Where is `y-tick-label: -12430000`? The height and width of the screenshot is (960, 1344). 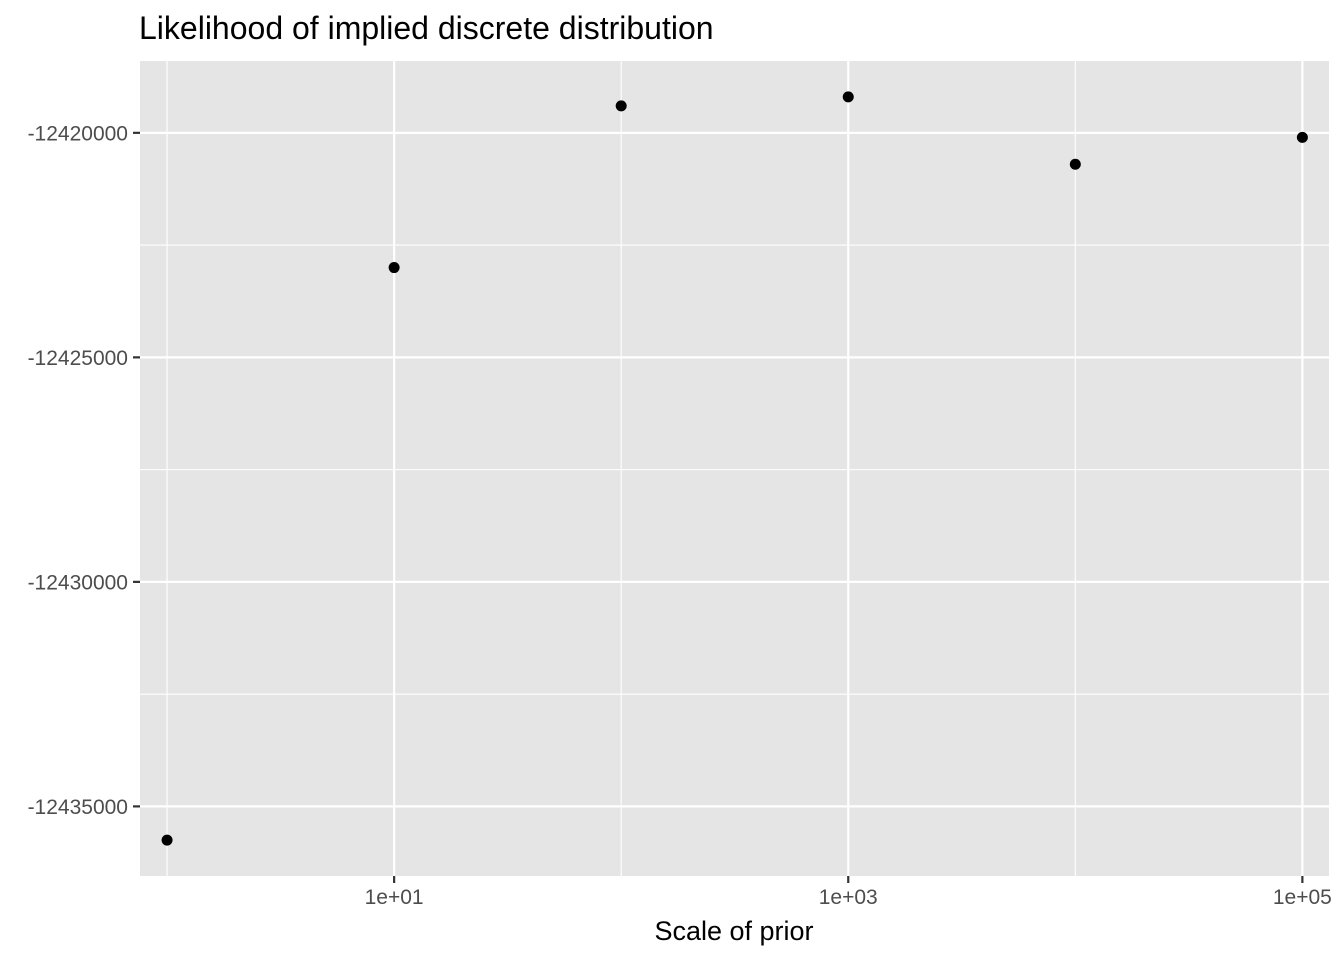 y-tick-label: -12430000 is located at coordinates (78, 582).